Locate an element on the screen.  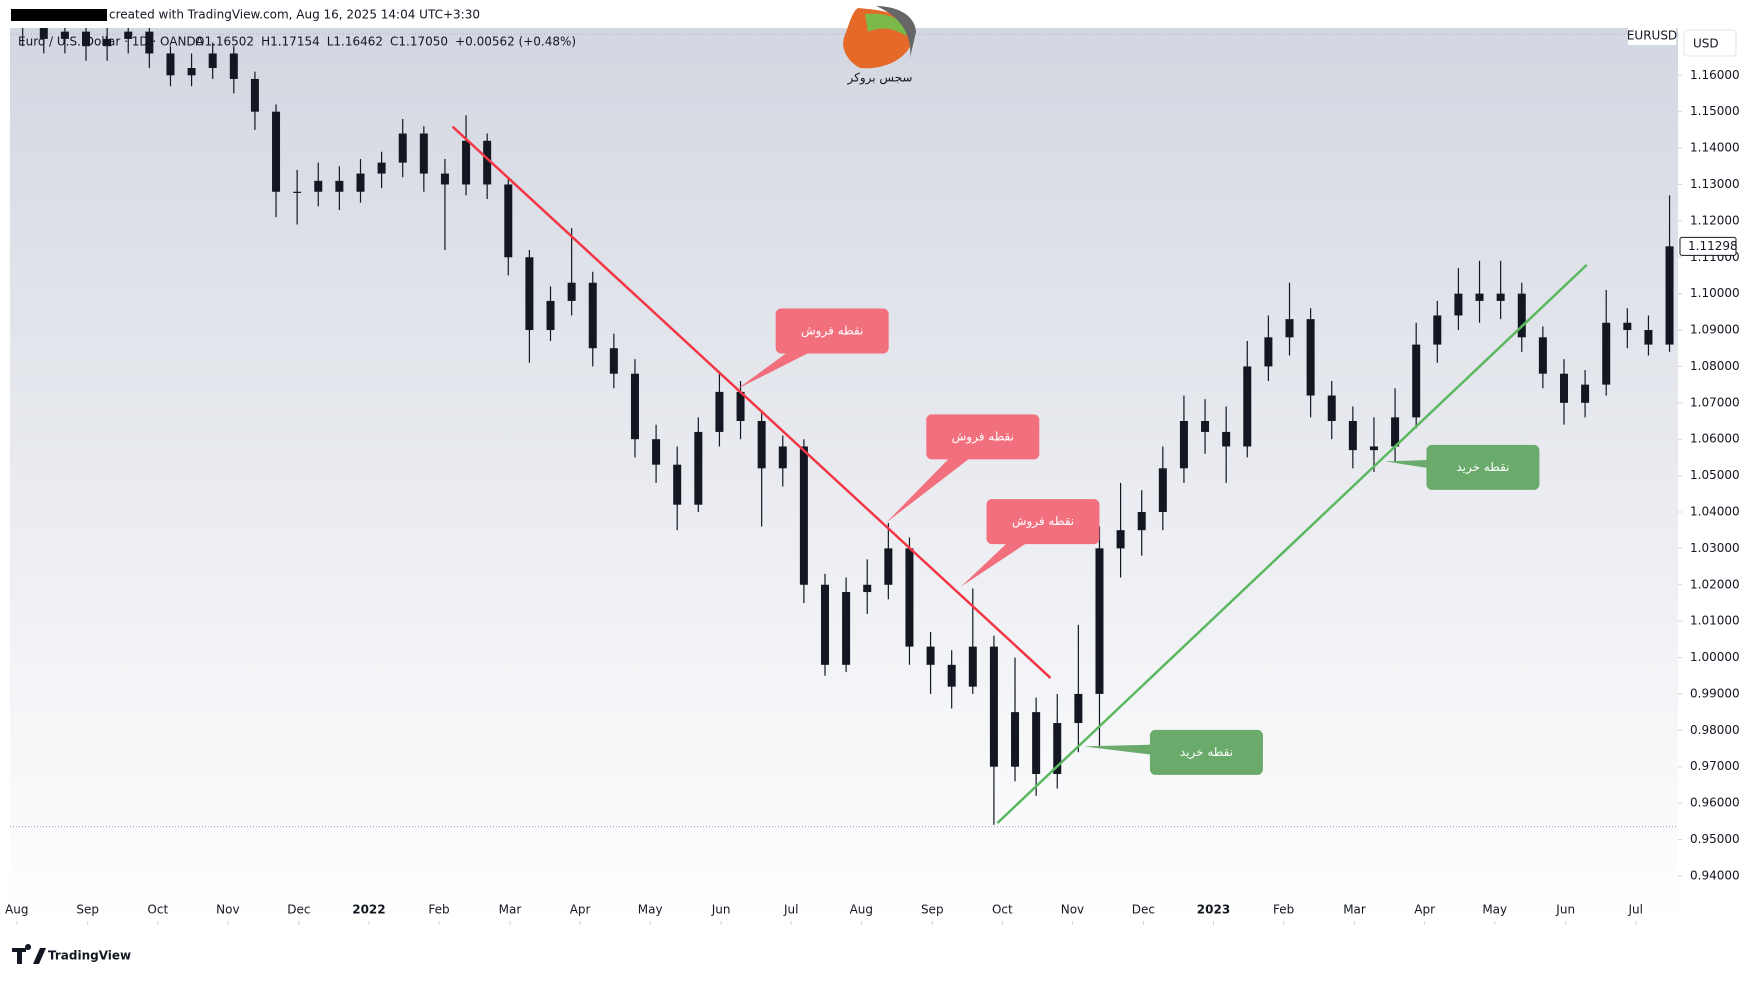
x-tick-label: Oct is located at coordinates (157, 910).